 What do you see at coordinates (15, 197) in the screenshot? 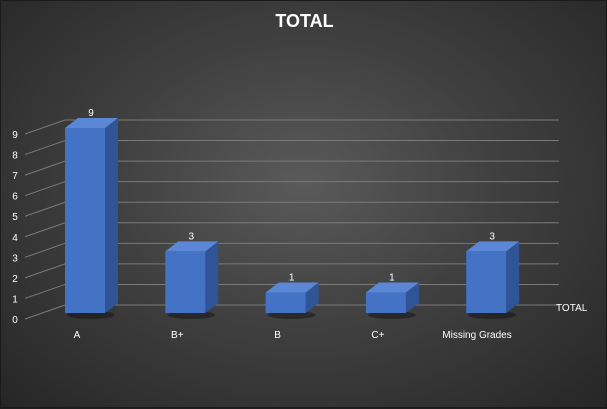
I see `y-tick-label: 6` at bounding box center [15, 197].